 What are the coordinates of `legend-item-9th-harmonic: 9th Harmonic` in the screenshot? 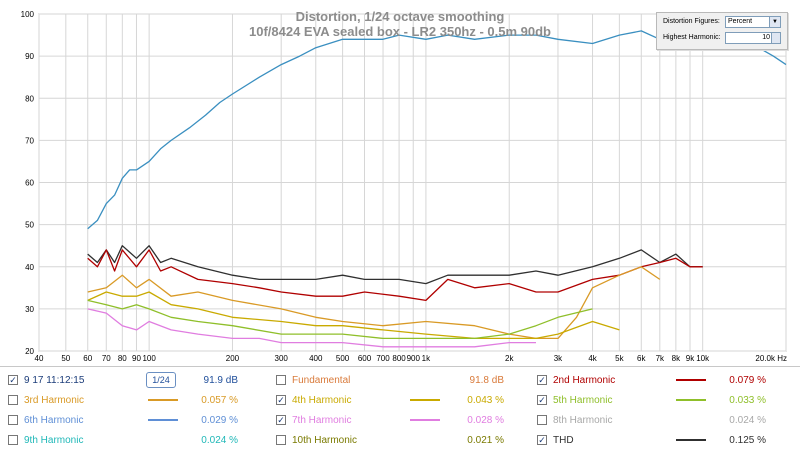 It's located at (45, 440).